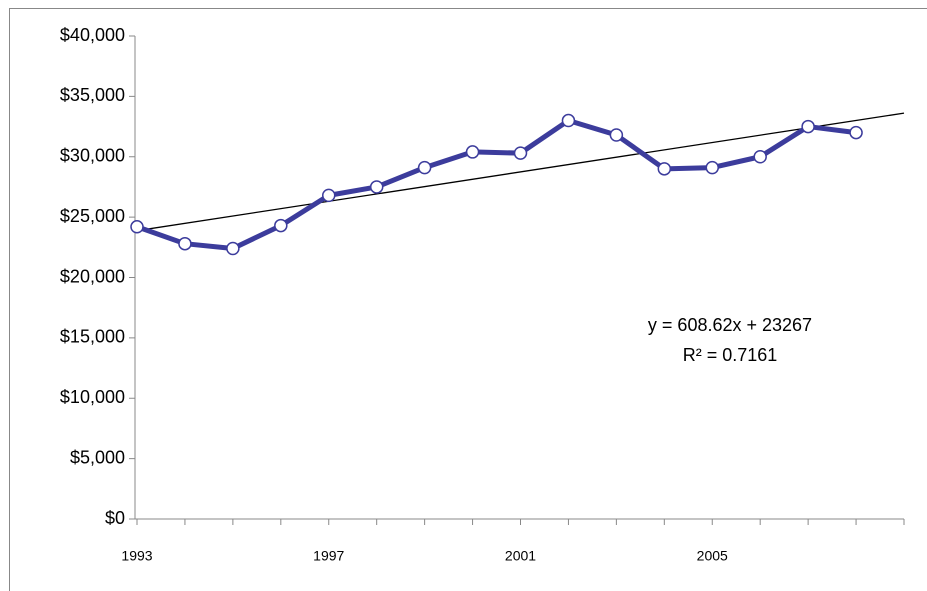 This screenshot has width=927, height=591. What do you see at coordinates (115, 518) in the screenshot?
I see `y-tick-label: $0` at bounding box center [115, 518].